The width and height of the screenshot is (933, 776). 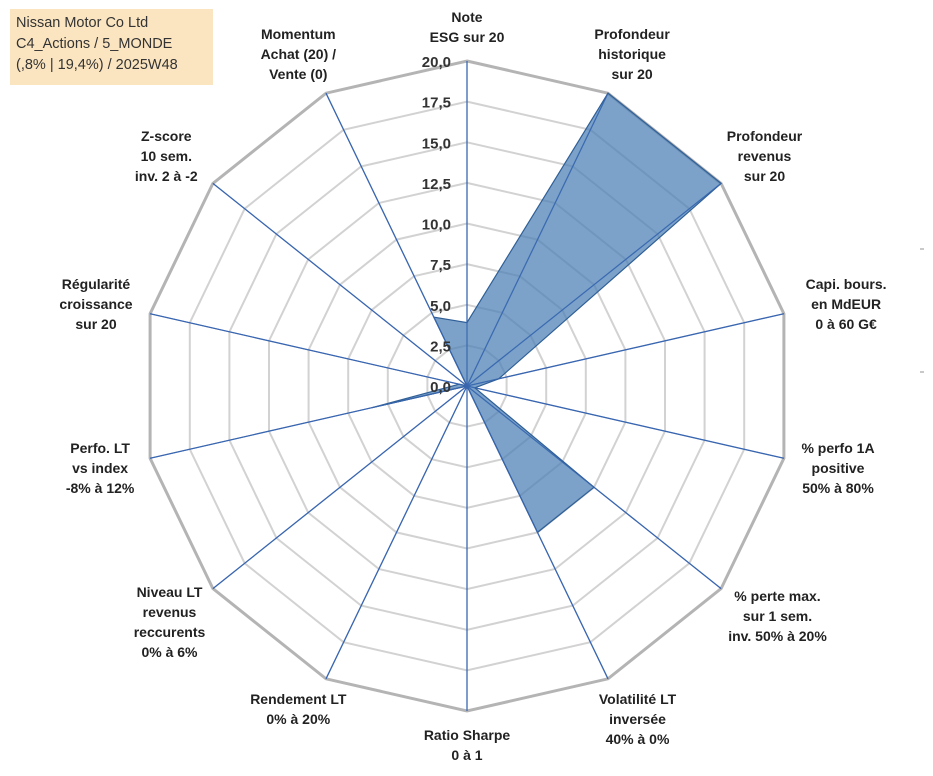 I want to click on axis-label: Profondeur historique sur 20, so click(x=631, y=54).